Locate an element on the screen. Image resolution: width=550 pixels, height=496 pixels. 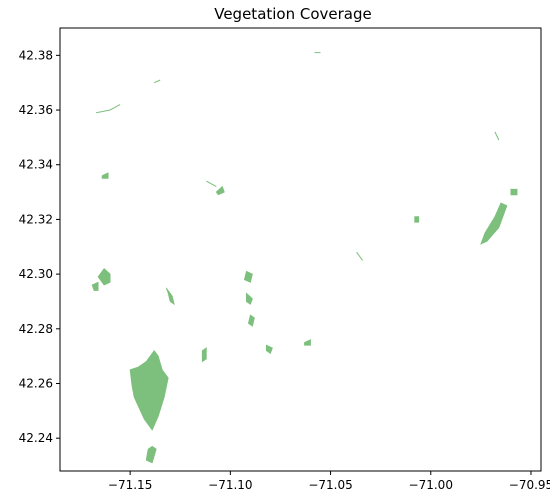
x-axis: −71.15 −71.10 −71.05 −71.00 −70.95 is located at coordinates (329, 481).